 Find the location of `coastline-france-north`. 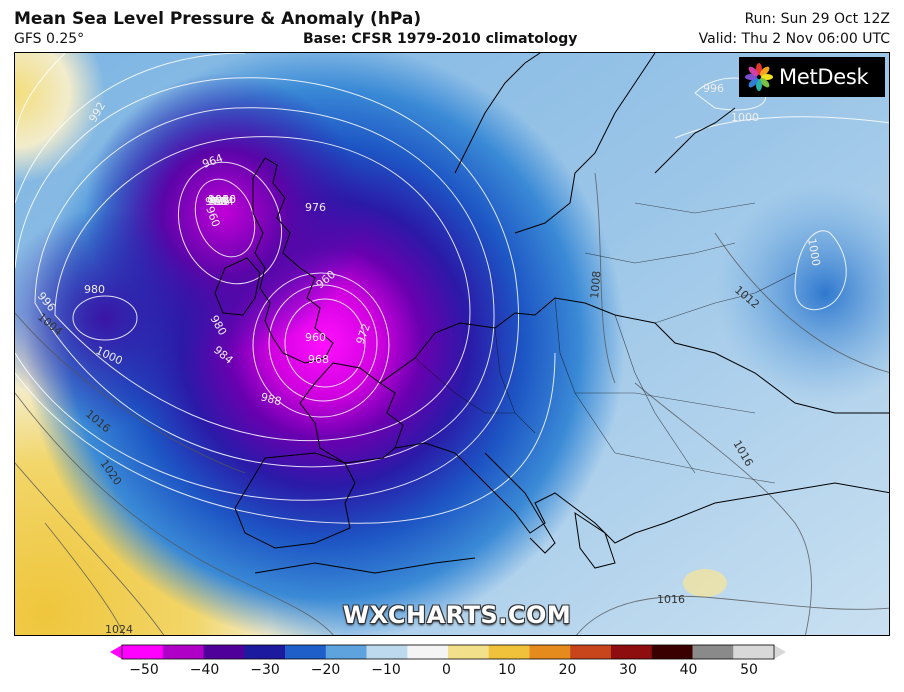

coastline-france-north is located at coordinates (351, 413).